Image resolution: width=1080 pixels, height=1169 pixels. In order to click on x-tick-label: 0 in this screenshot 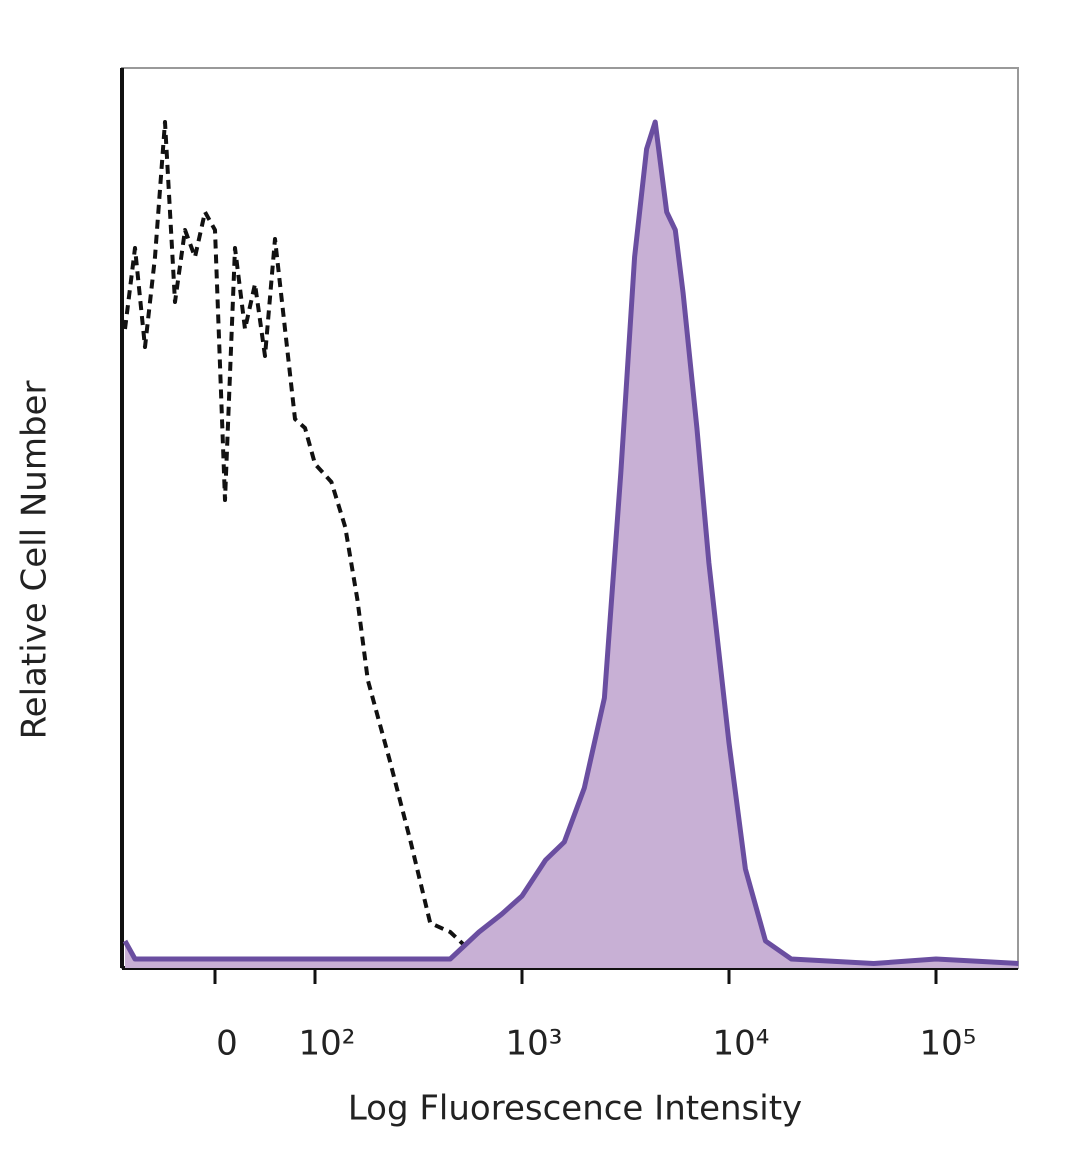, I will do `click(227, 1044)`.